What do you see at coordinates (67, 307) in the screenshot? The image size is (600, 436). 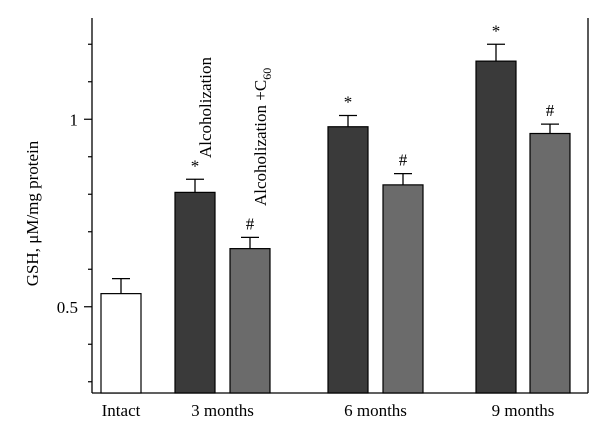 I see `y-tick-label: 0.5` at bounding box center [67, 307].